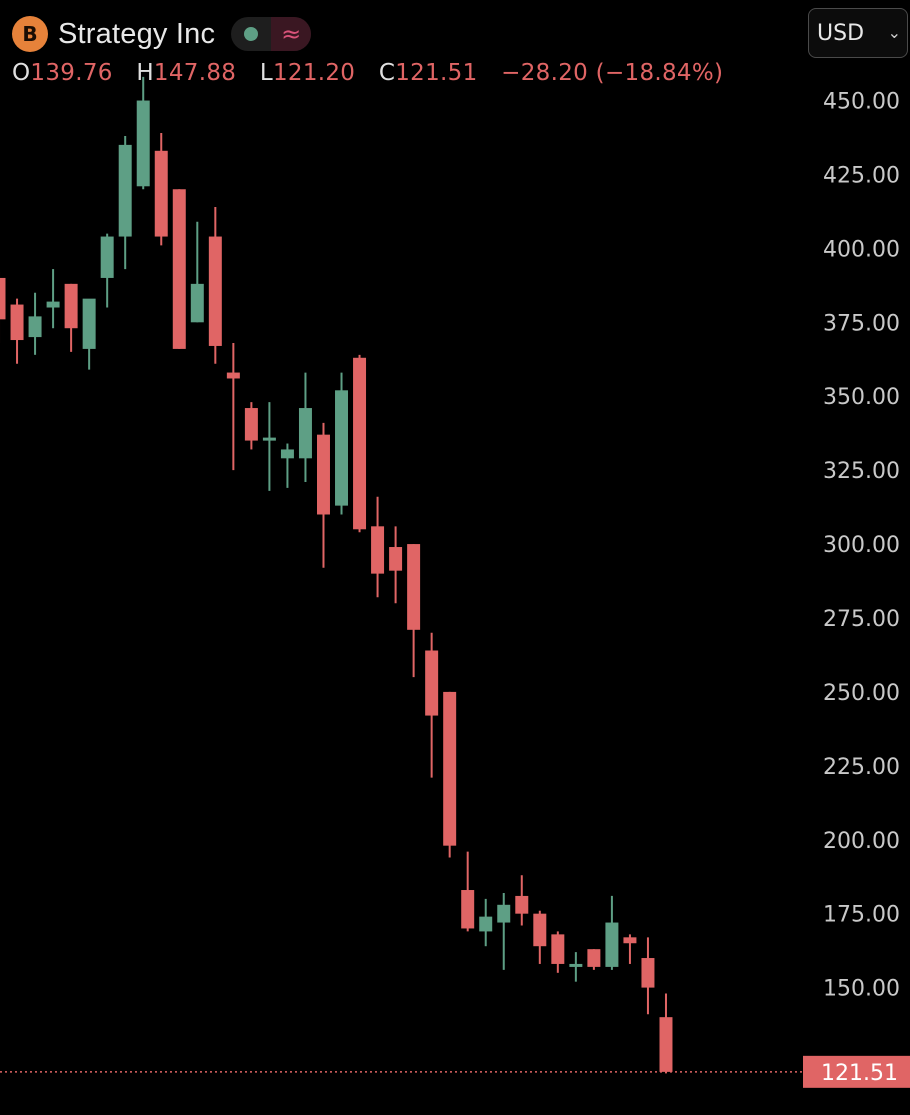 The width and height of the screenshot is (910, 1115). What do you see at coordinates (145, 73) in the screenshot?
I see `high-key: H` at bounding box center [145, 73].